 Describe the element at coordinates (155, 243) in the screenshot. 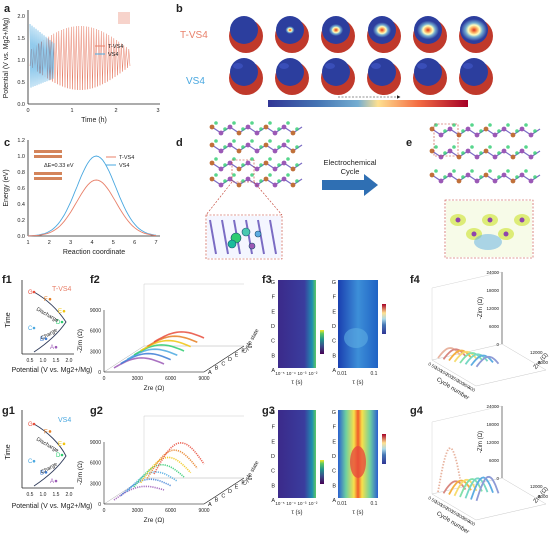

I see `c-xtick: 7` at that location.